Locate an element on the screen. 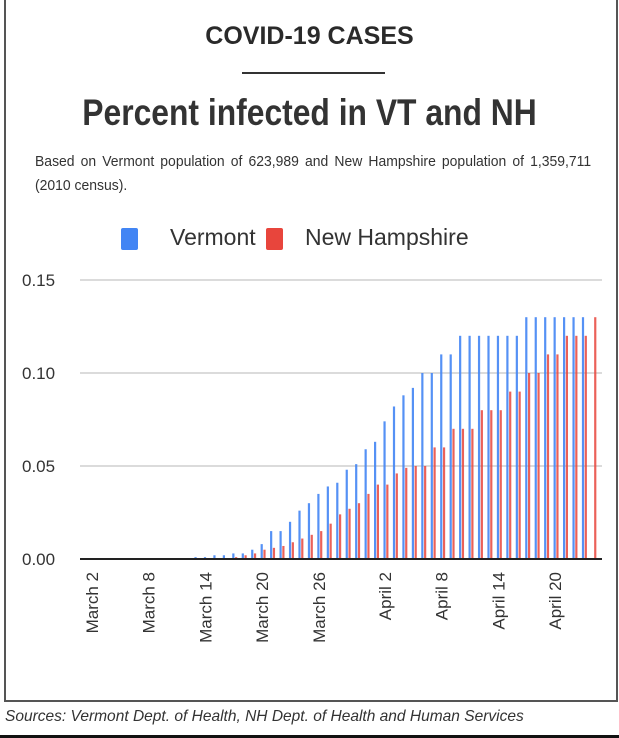  legend: Vermont New Hampshire is located at coordinates (309, 239).